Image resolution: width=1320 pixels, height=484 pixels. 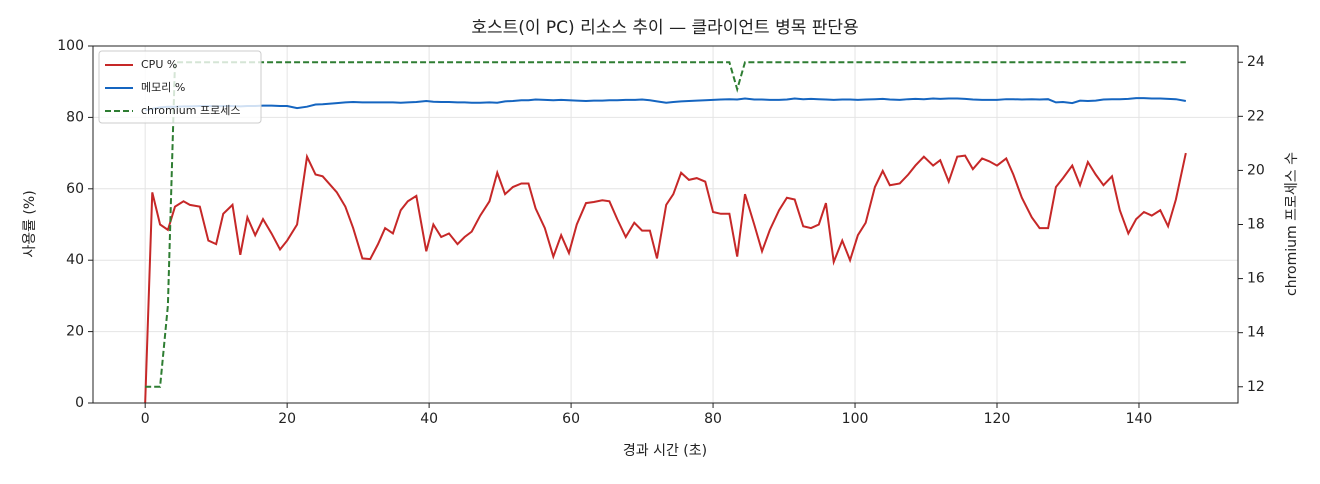 I want to click on x-tick-label: 20, so click(x=287, y=419).